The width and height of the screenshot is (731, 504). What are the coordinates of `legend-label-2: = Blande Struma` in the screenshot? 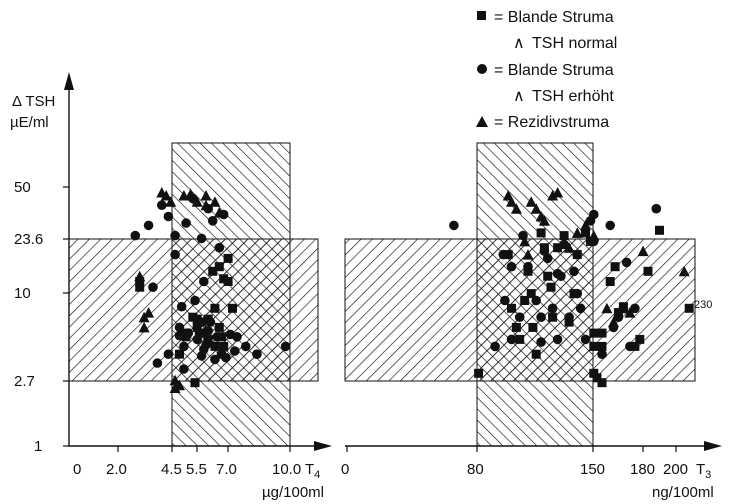 It's located at (554, 70).